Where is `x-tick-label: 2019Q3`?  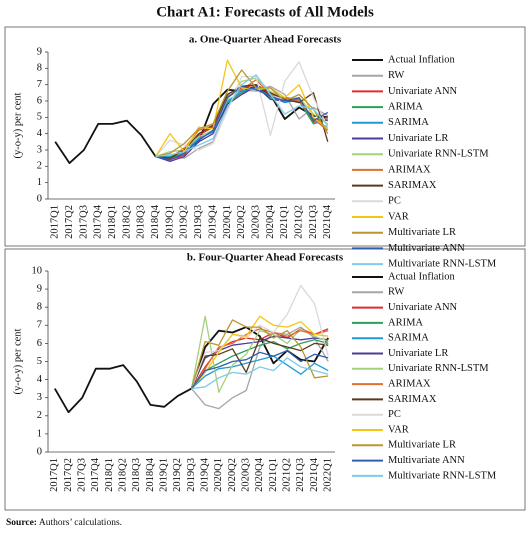
x-tick-label: 2019Q3 is located at coordinates (198, 222).